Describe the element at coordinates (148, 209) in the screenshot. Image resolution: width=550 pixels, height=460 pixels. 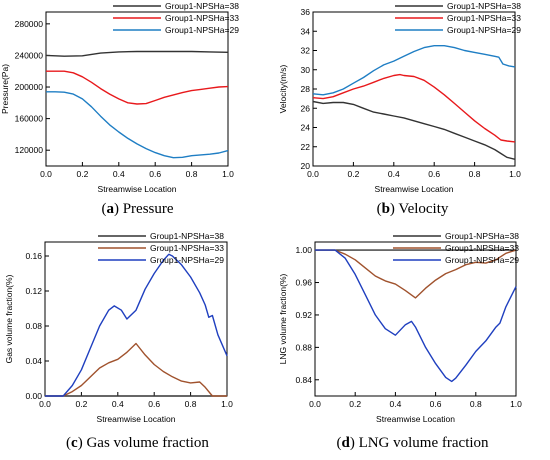
I see `caption-text: Pressure` at that location.